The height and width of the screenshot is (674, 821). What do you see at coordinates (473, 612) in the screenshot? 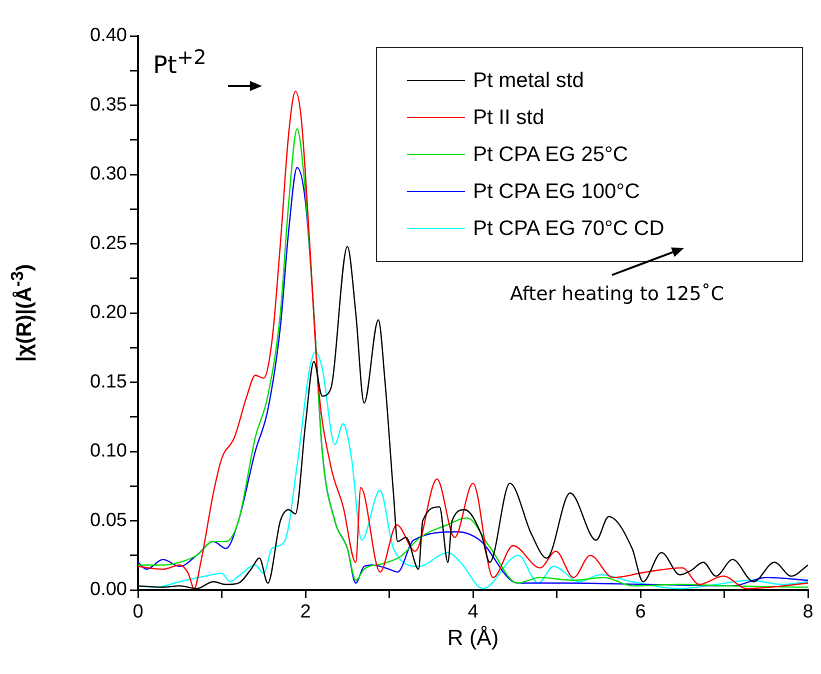
I see `x-tick-label: 4` at bounding box center [473, 612].